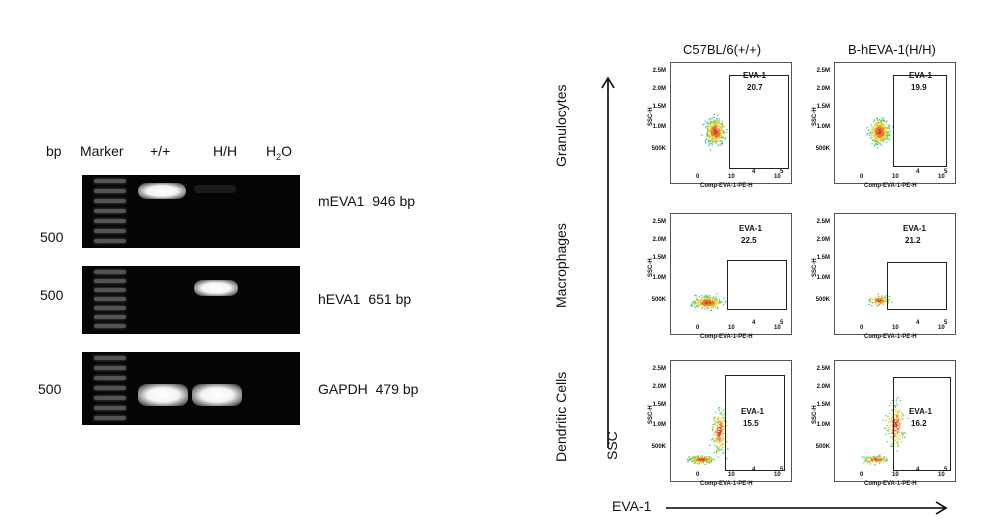 The height and width of the screenshot is (527, 986). Describe the element at coordinates (722, 49) in the screenshot. I see `column-header-wt: C57BL/6(+/+)` at that location.